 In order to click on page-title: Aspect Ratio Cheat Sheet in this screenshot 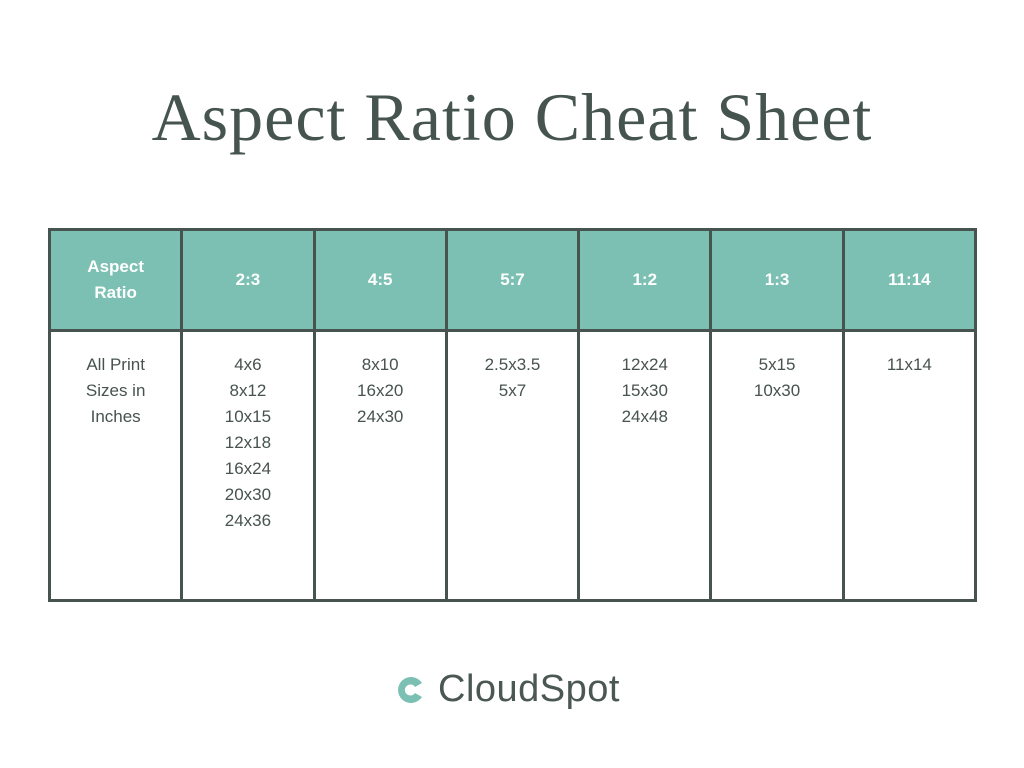, I will do `click(512, 117)`.